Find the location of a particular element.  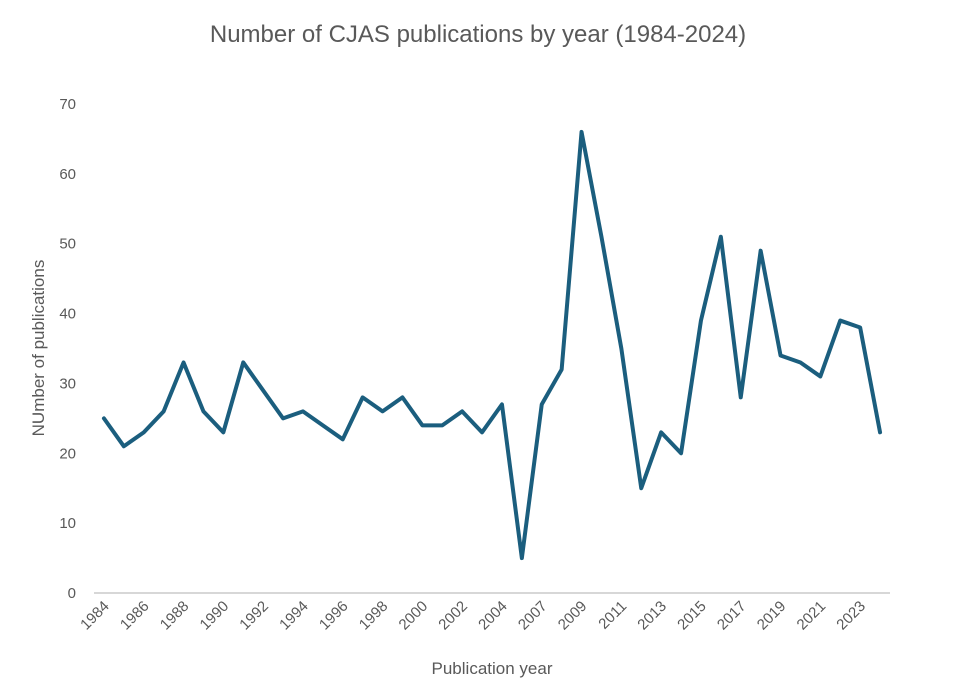

x-tick-label: 2007 is located at coordinates (533, 616).